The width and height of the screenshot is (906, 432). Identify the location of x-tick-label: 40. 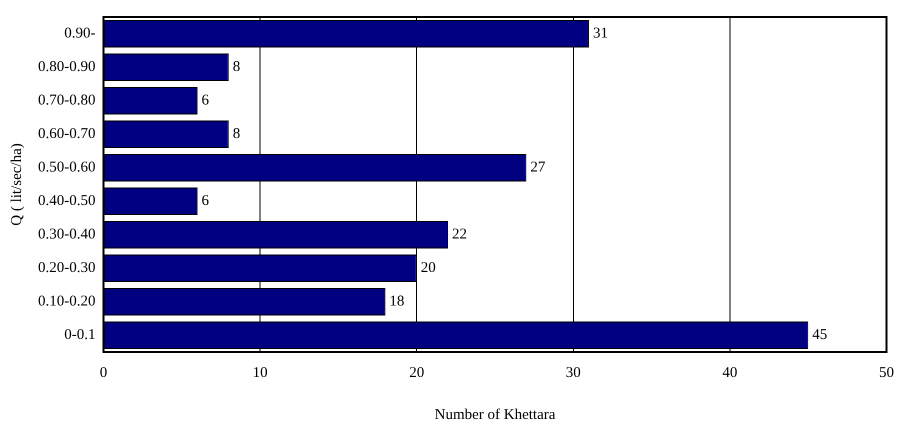
(730, 372).